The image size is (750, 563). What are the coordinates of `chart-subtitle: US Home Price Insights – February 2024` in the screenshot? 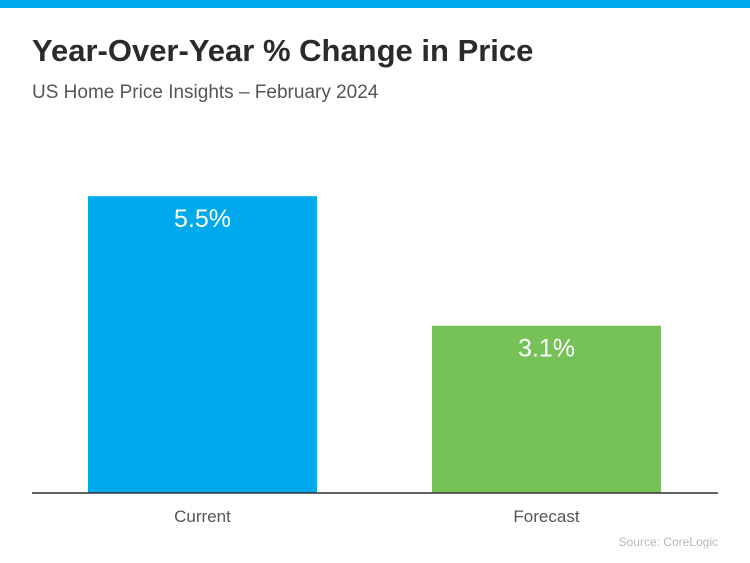 It's located at (205, 92).